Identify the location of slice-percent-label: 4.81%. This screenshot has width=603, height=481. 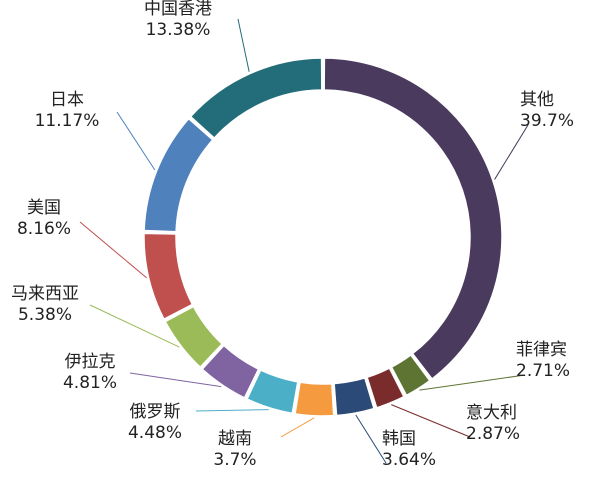
(90, 383).